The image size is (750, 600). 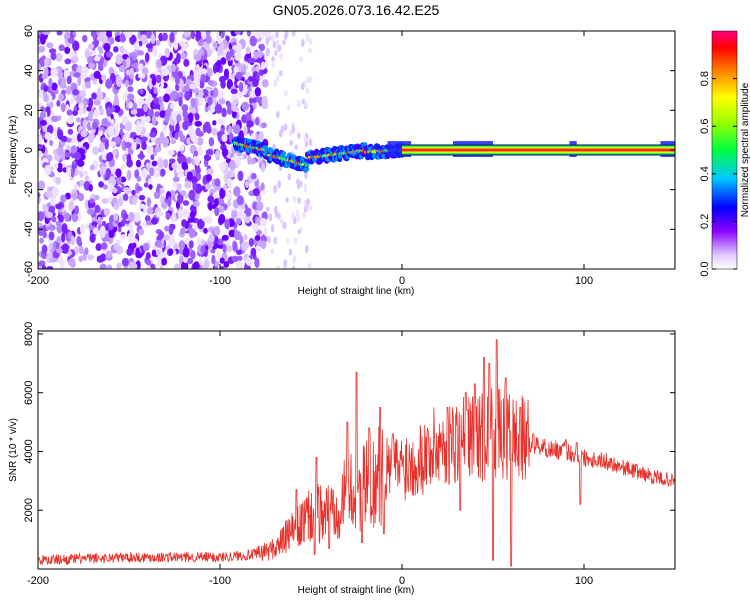 I want to click on spectrogram-signal-layer, so click(x=453, y=154).